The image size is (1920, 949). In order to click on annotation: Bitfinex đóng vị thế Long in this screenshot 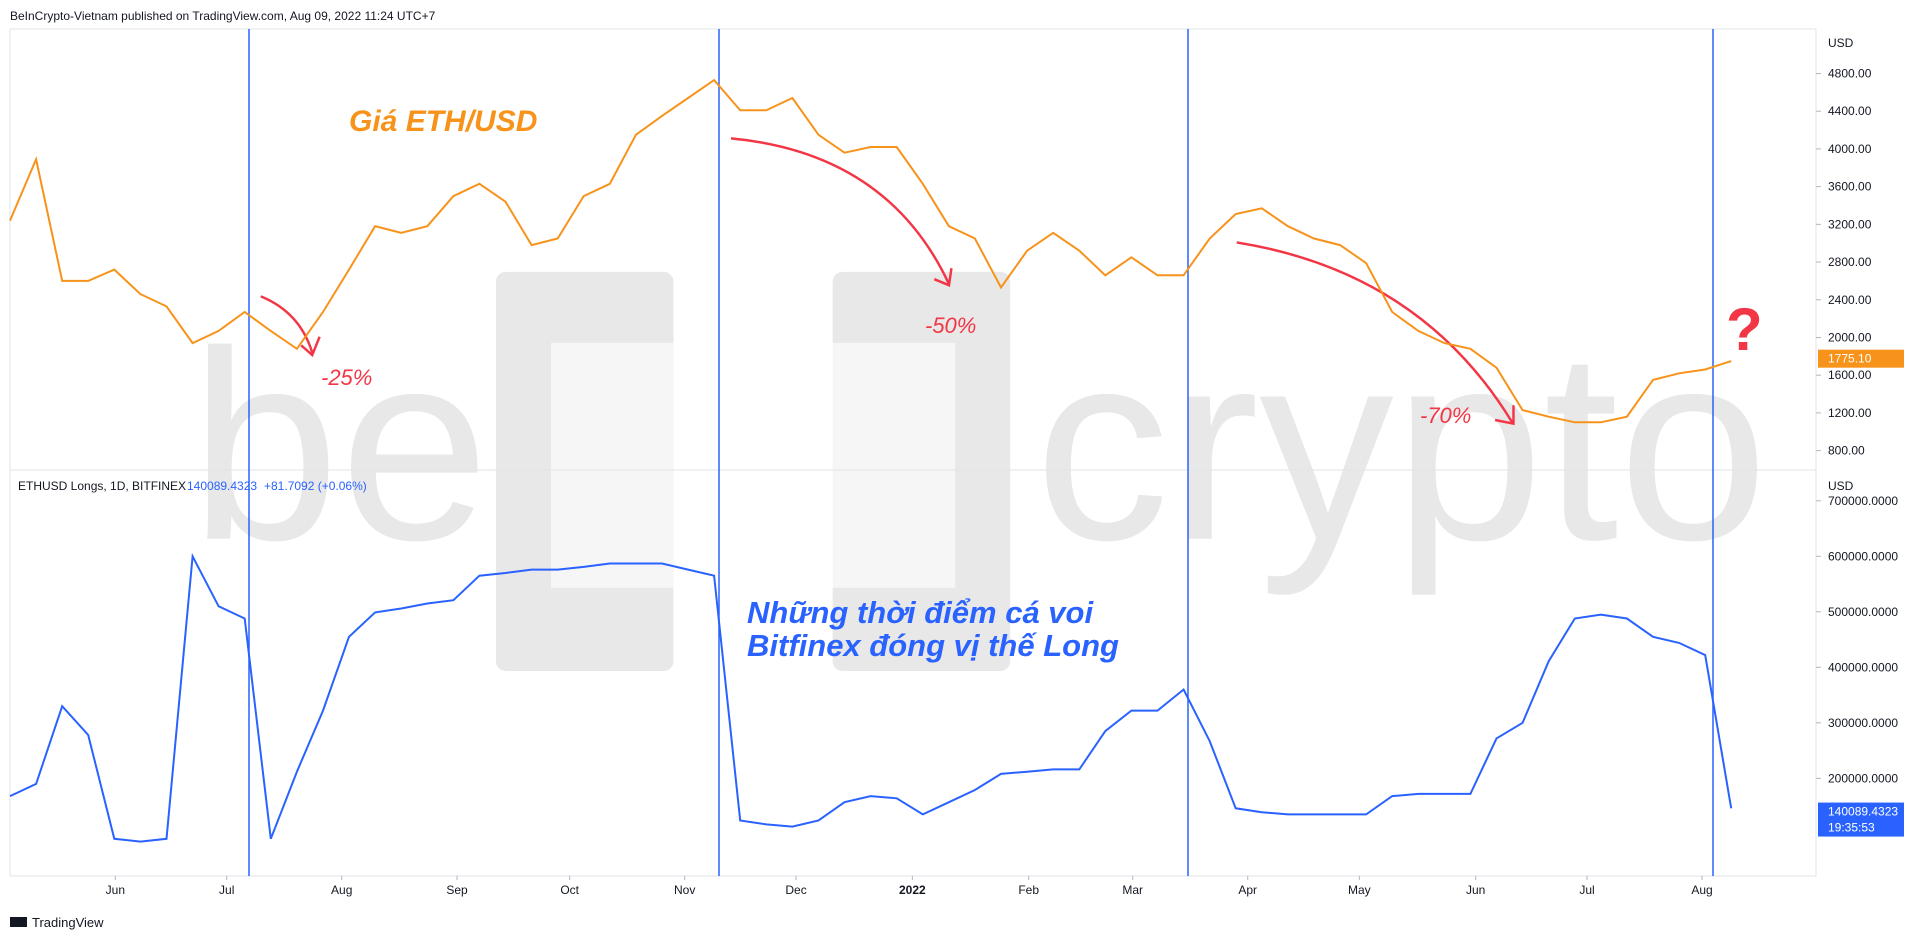, I will do `click(933, 645)`.